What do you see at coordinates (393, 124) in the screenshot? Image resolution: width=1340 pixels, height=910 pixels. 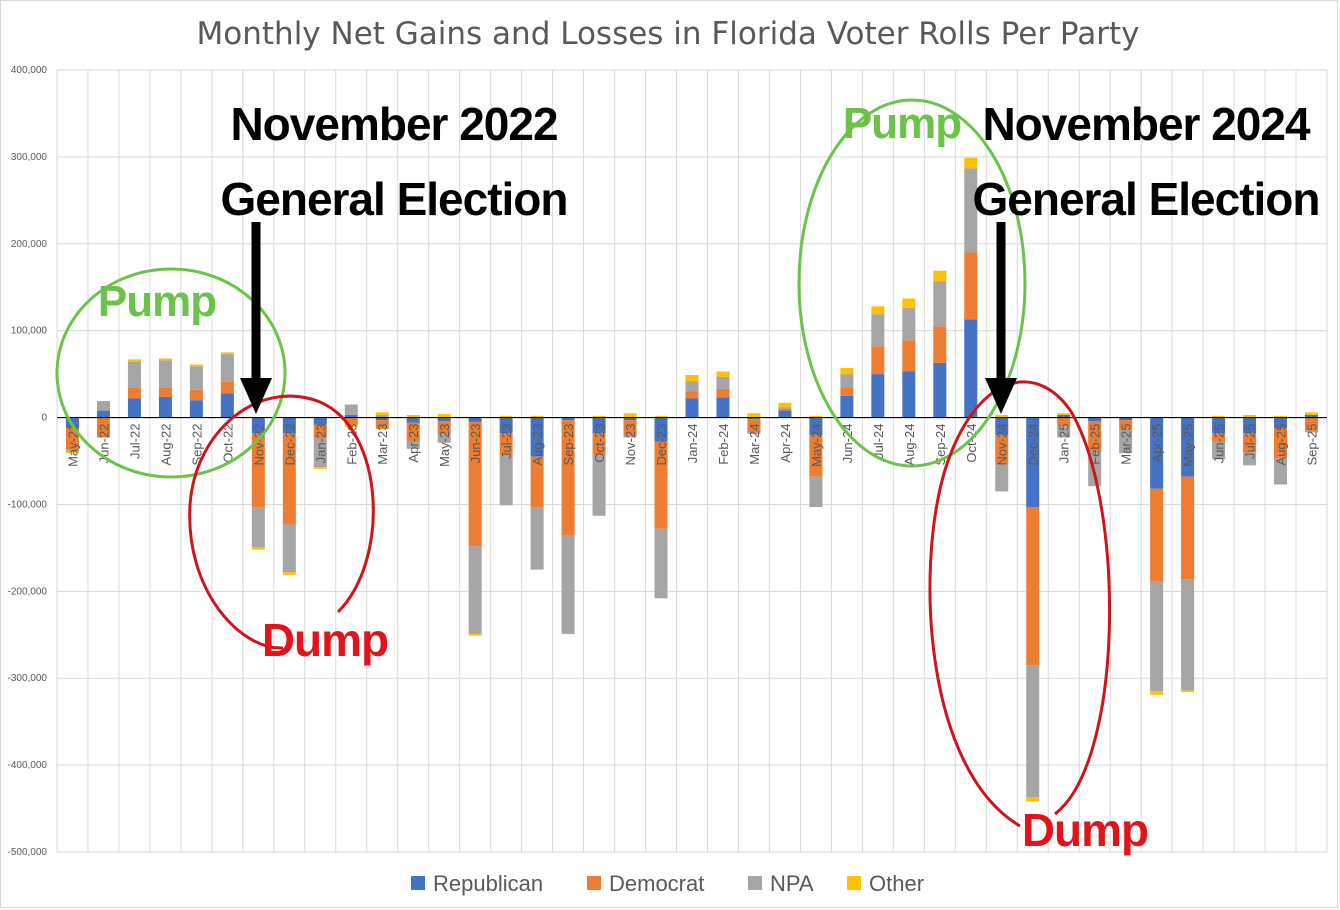 I see `annotation-november-2022: November 2022` at bounding box center [393, 124].